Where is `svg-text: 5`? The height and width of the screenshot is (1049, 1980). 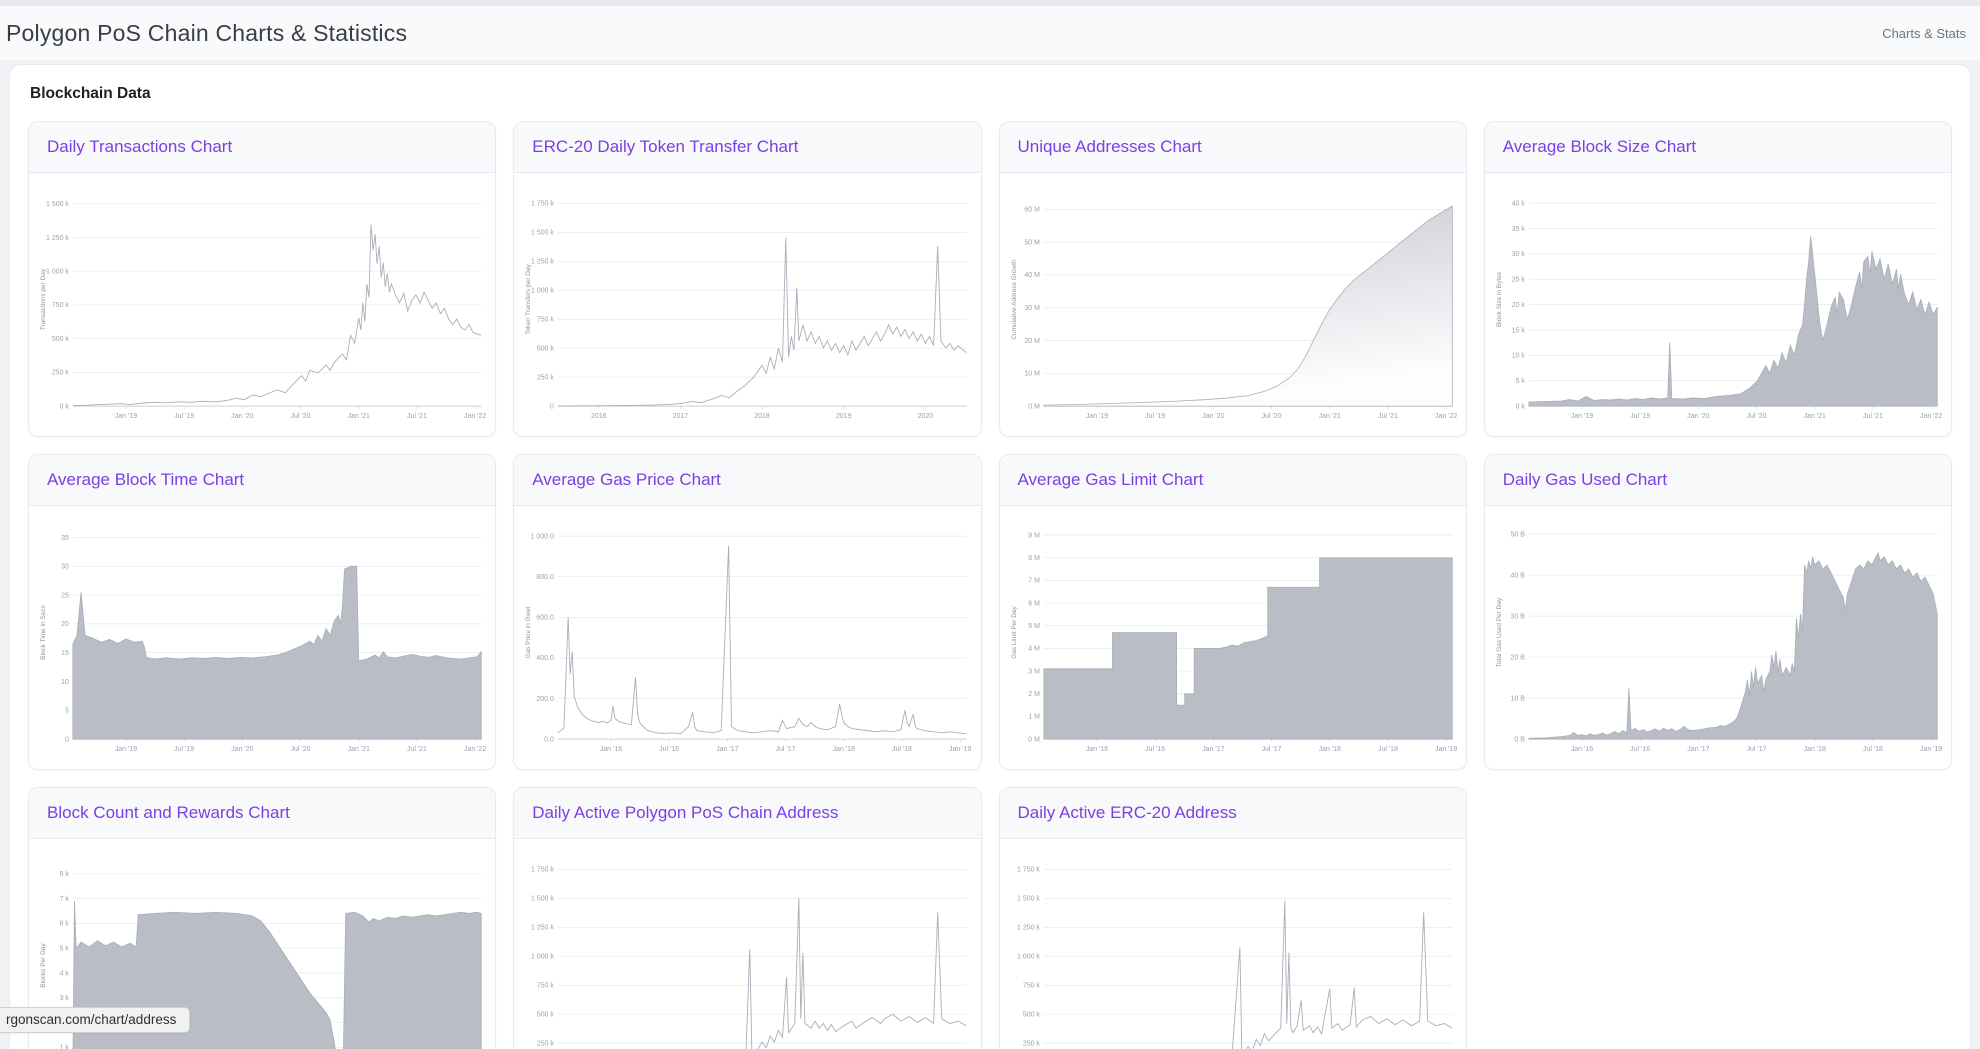 svg-text: 5 is located at coordinates (67, 711).